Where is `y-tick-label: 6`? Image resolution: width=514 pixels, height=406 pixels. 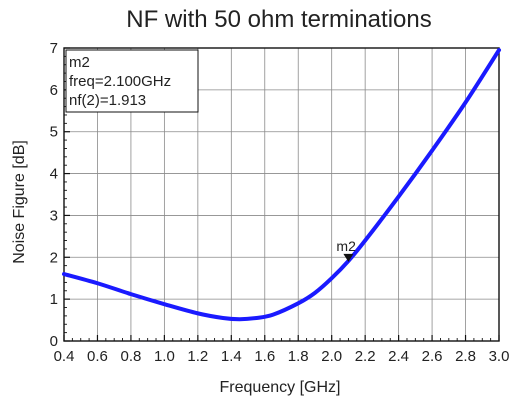 y-tick-label: 6 is located at coordinates (54, 90).